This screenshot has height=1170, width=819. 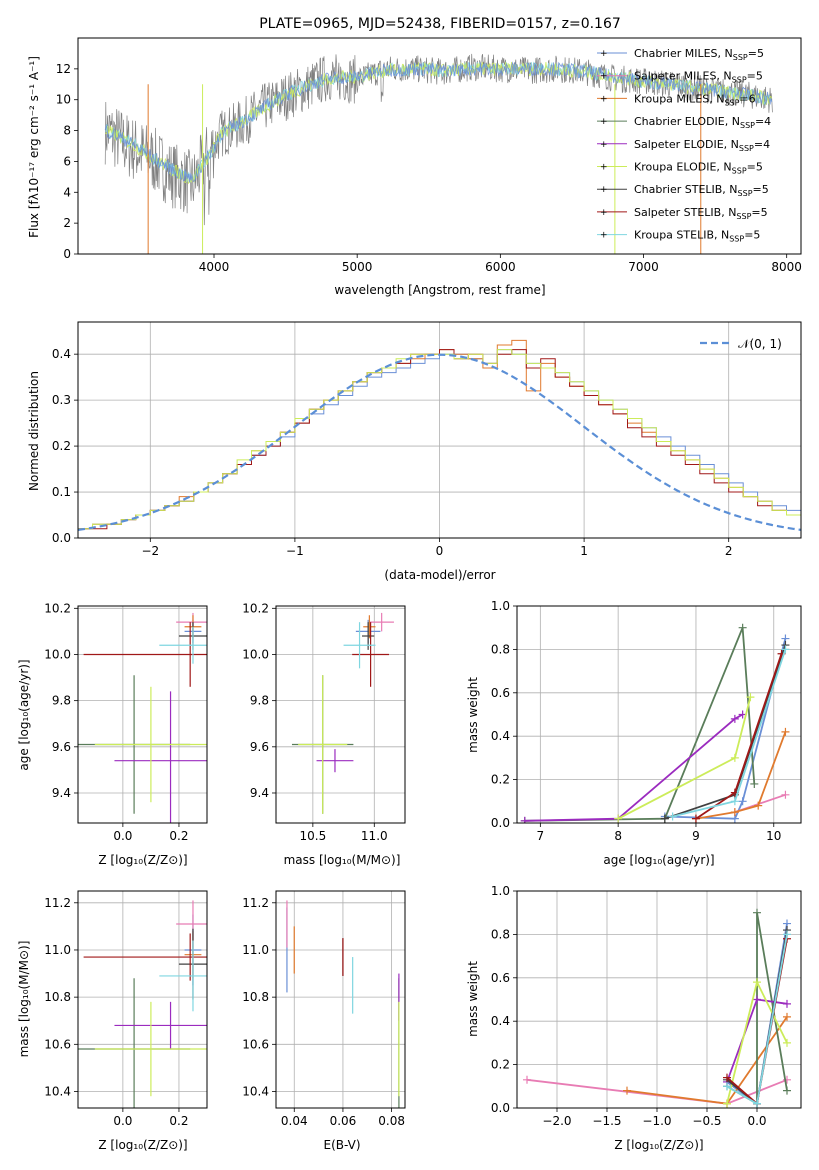 What do you see at coordinates (500, 606) in the screenshot?
I see `y-tick-label: 1.0` at bounding box center [500, 606].